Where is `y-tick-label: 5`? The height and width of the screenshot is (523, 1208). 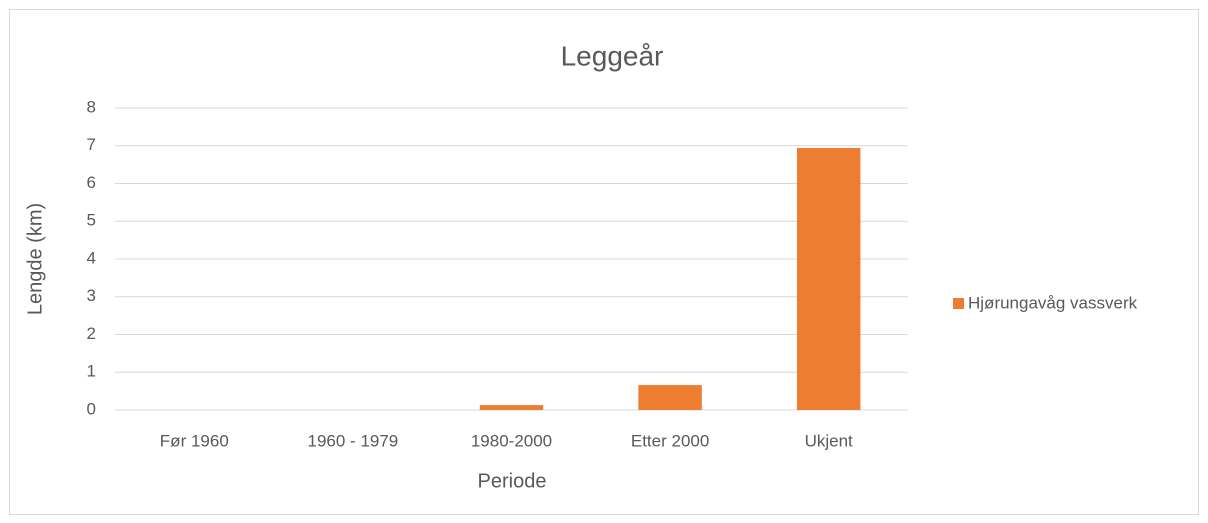 y-tick-label: 5 is located at coordinates (91, 220).